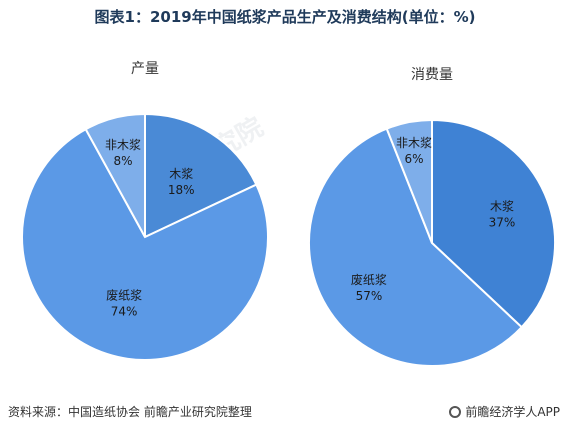 This screenshot has width=570, height=426. What do you see at coordinates (502, 206) in the screenshot?
I see `pie-2-slice-1-label: 木浆` at bounding box center [502, 206].